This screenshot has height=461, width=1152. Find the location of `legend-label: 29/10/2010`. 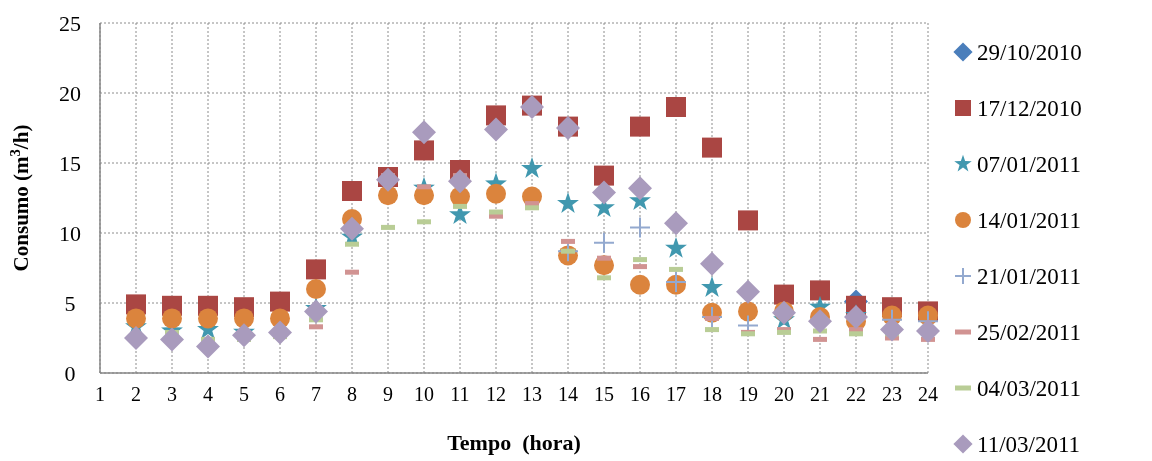

legend-label: 29/10/2010 is located at coordinates (1029, 52).